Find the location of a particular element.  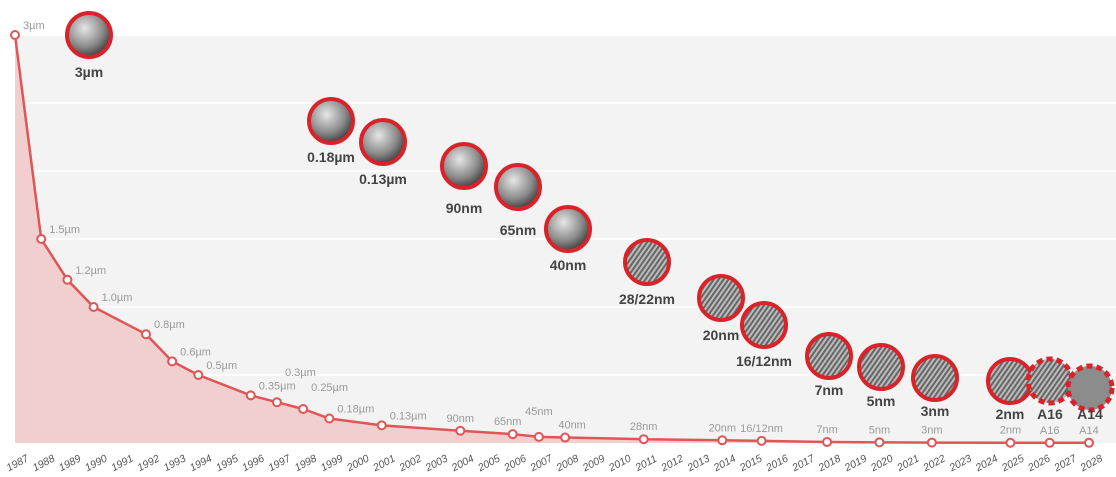

x-tick-label: 2015 is located at coordinates (750, 463).